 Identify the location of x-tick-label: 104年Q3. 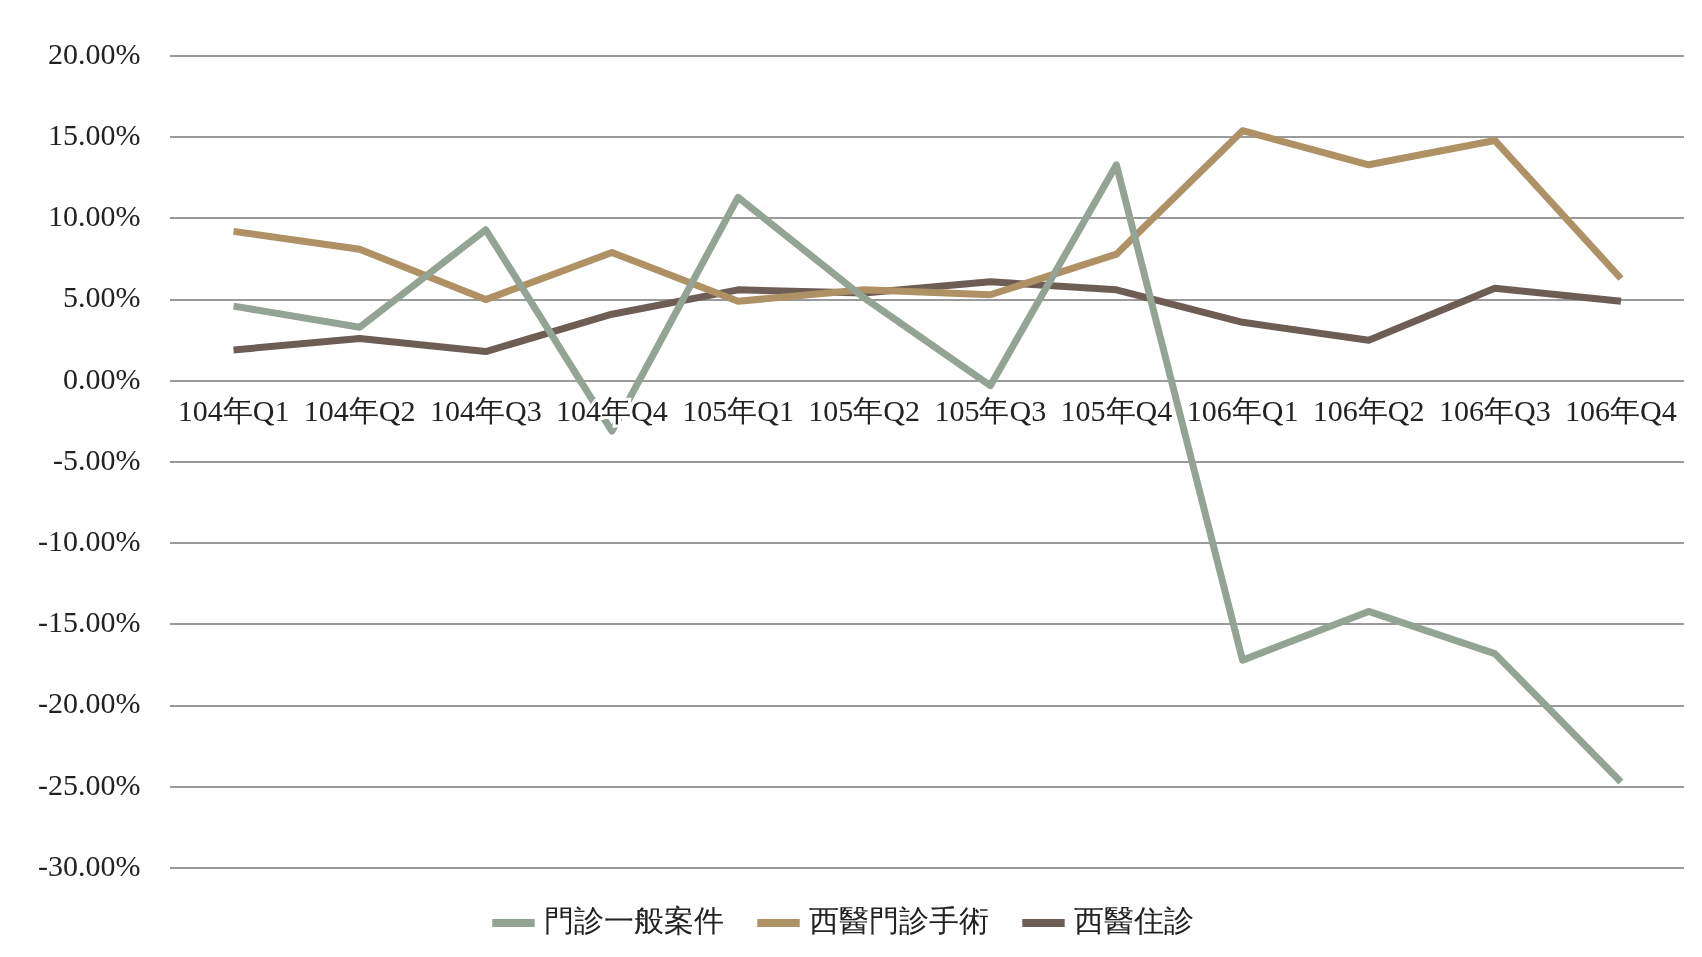
(485, 410).